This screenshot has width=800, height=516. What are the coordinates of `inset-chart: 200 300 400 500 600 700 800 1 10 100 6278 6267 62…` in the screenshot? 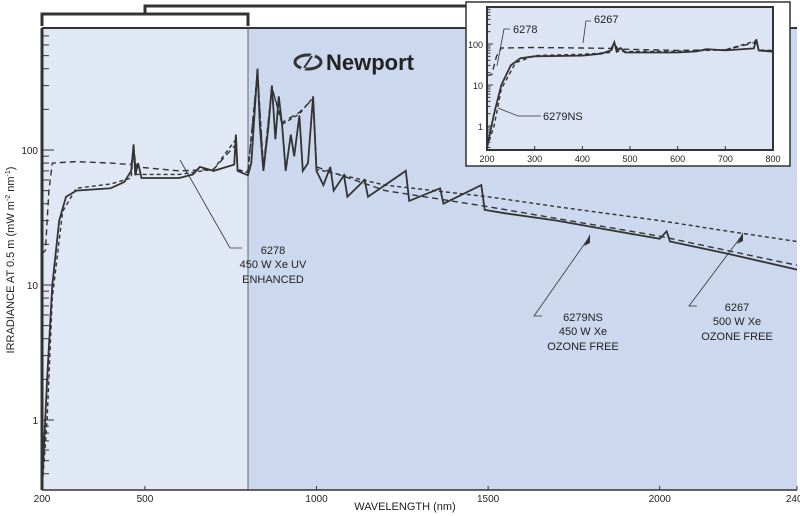 It's located at (628, 84).